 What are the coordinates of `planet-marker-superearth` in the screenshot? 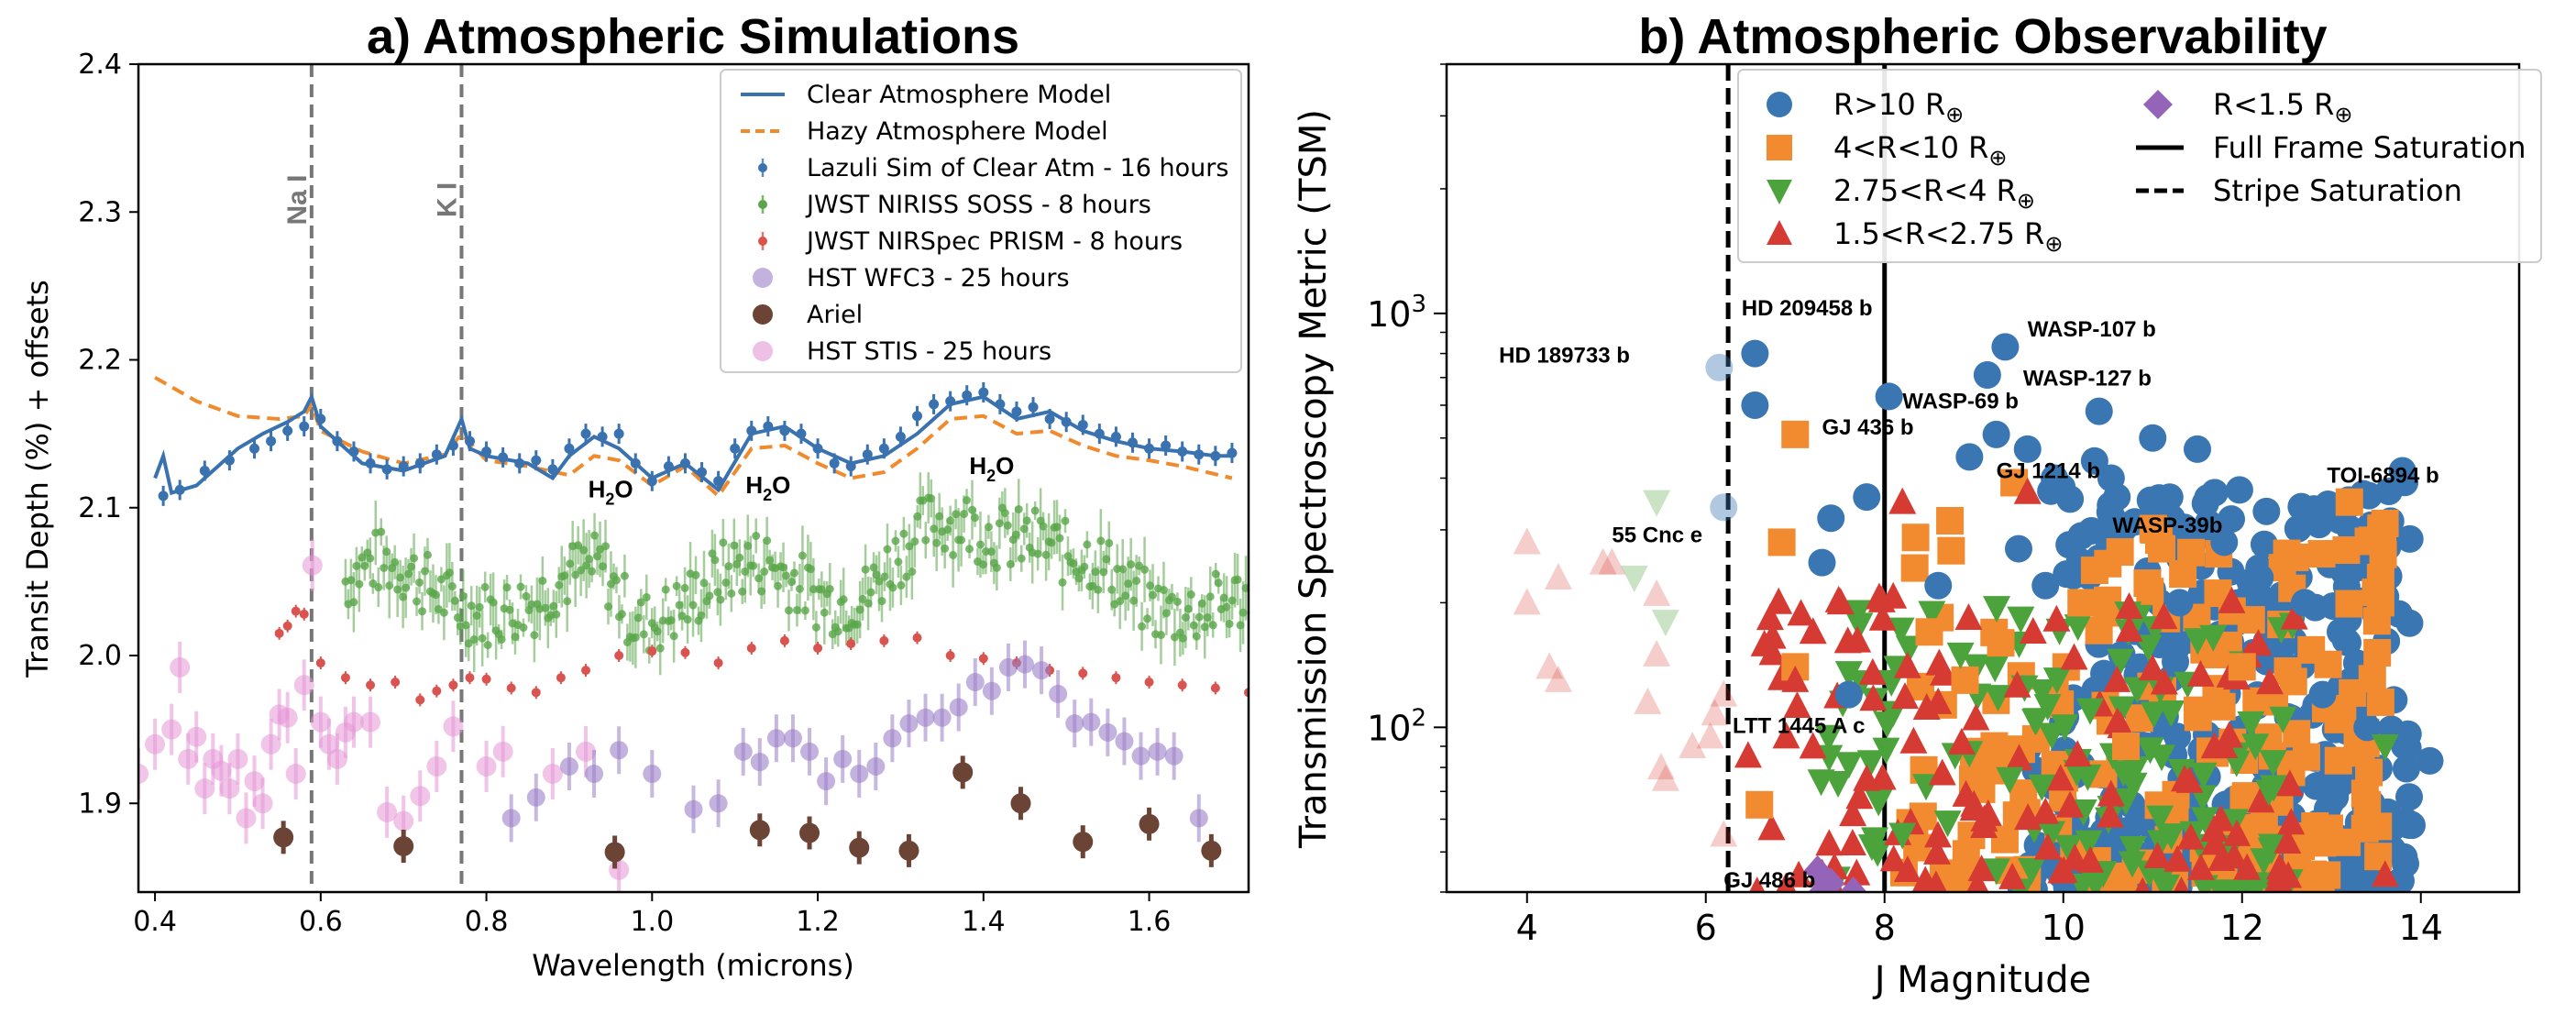 It's located at (2027, 490).